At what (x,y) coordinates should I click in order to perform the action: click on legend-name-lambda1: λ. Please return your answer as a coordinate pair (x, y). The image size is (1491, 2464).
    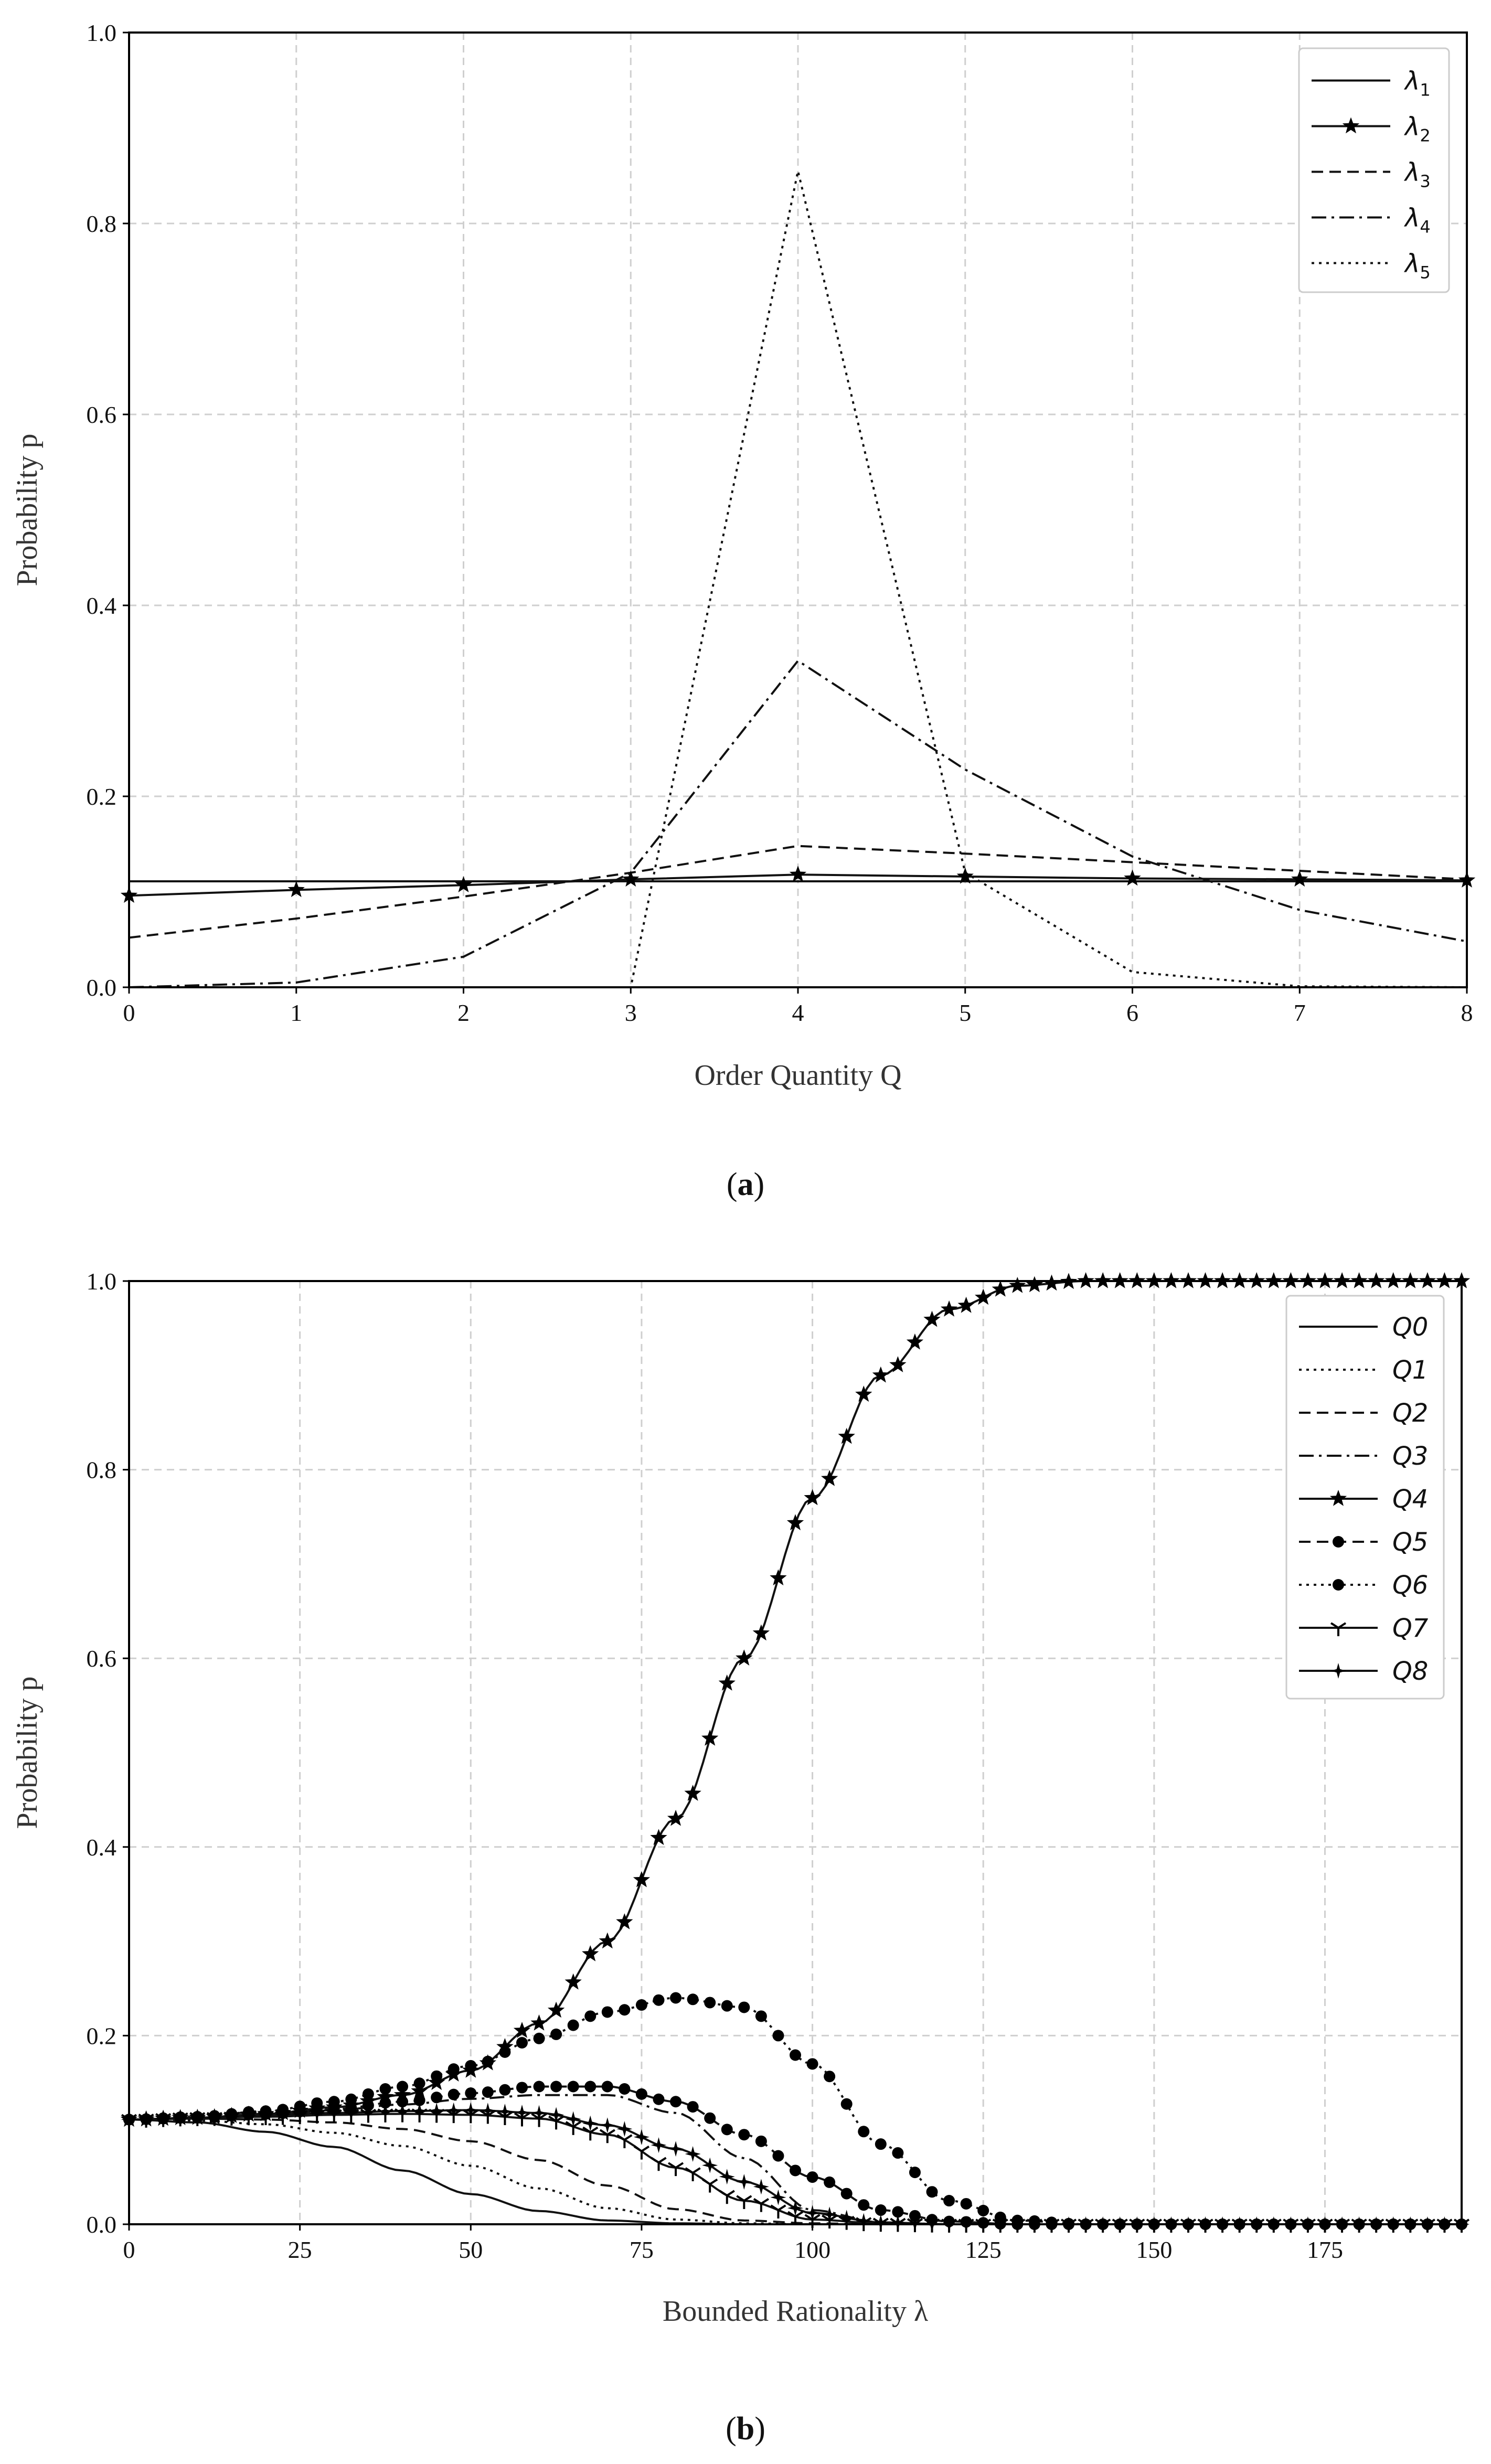
    Looking at the image, I should click on (1411, 81).